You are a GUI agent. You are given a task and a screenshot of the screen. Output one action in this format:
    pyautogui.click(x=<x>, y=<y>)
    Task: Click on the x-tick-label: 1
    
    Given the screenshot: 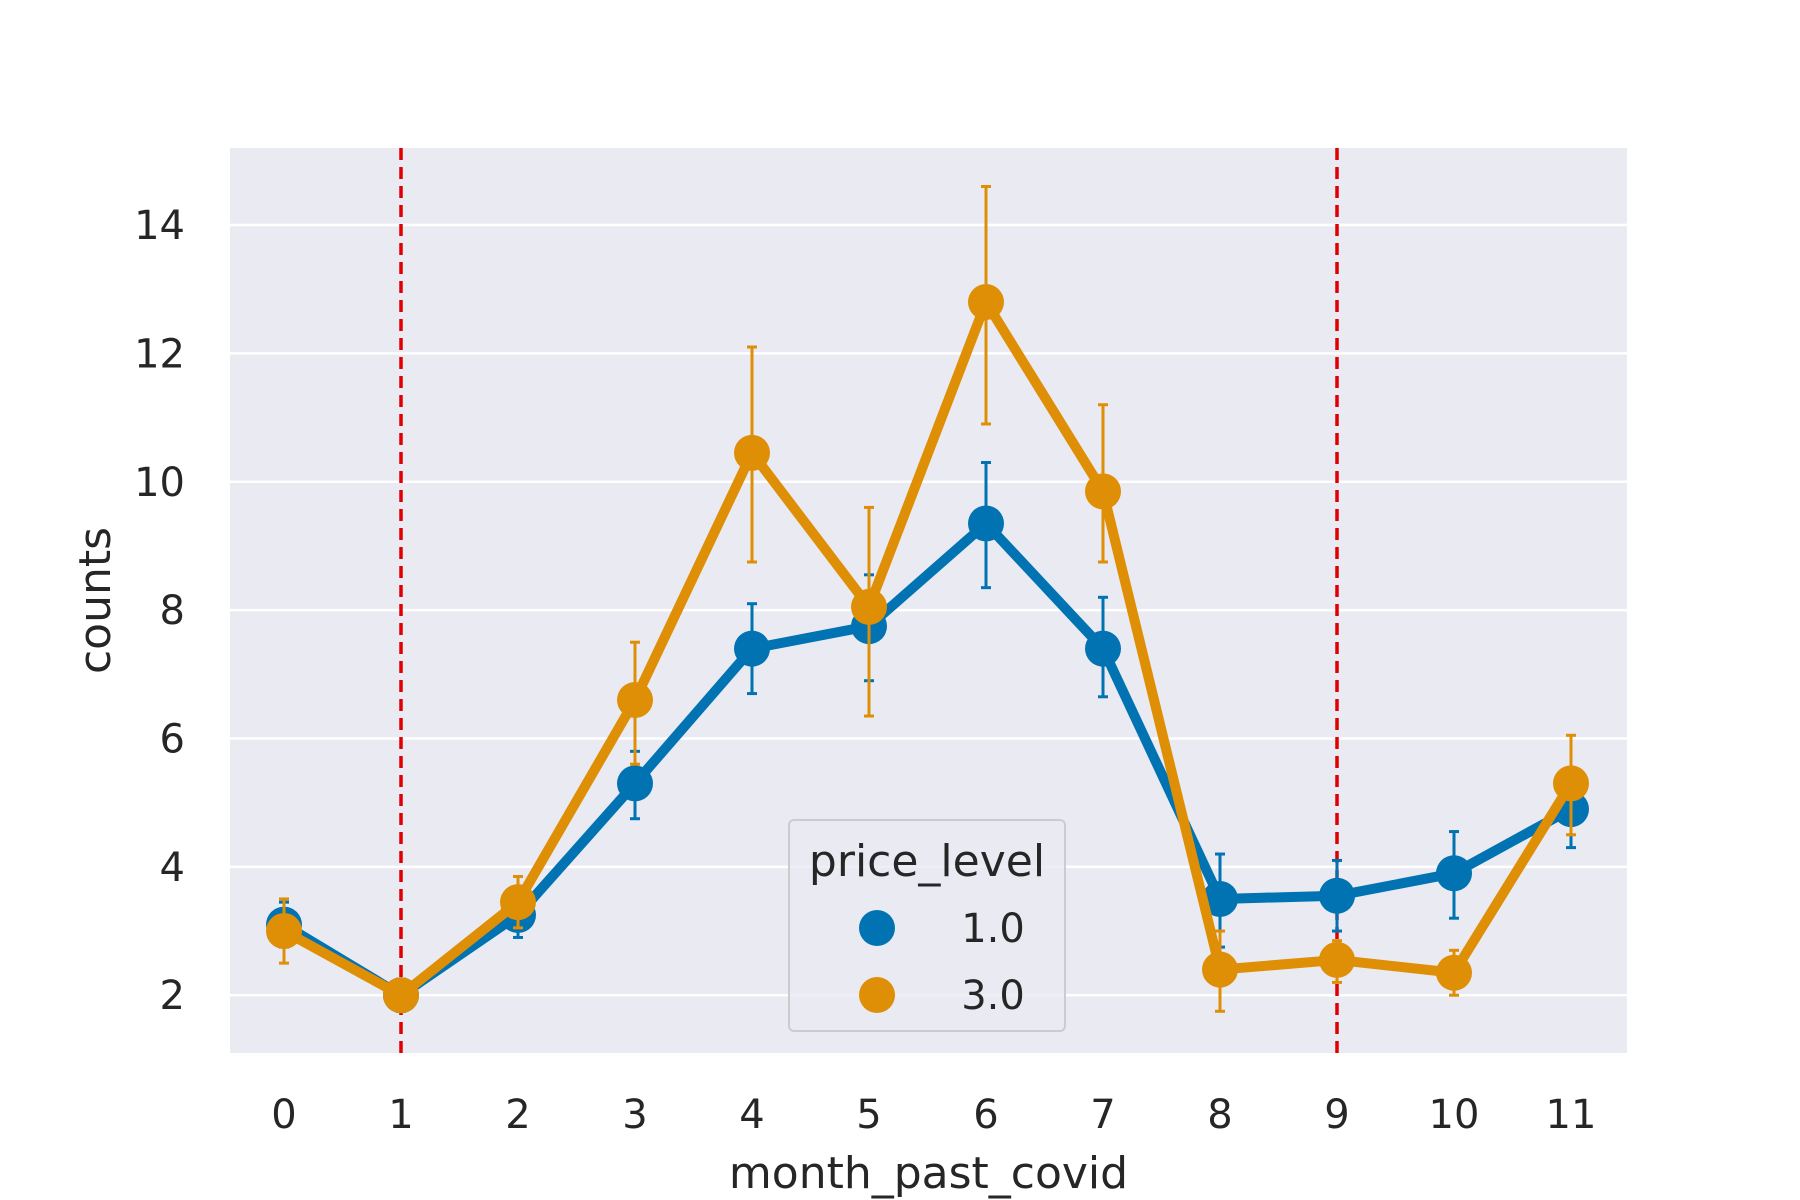 What is the action you would take?
    pyautogui.click(x=400, y=1115)
    